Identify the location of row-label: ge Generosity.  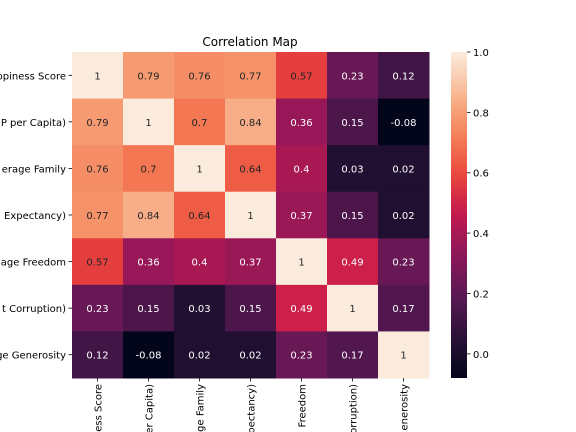
(33, 356).